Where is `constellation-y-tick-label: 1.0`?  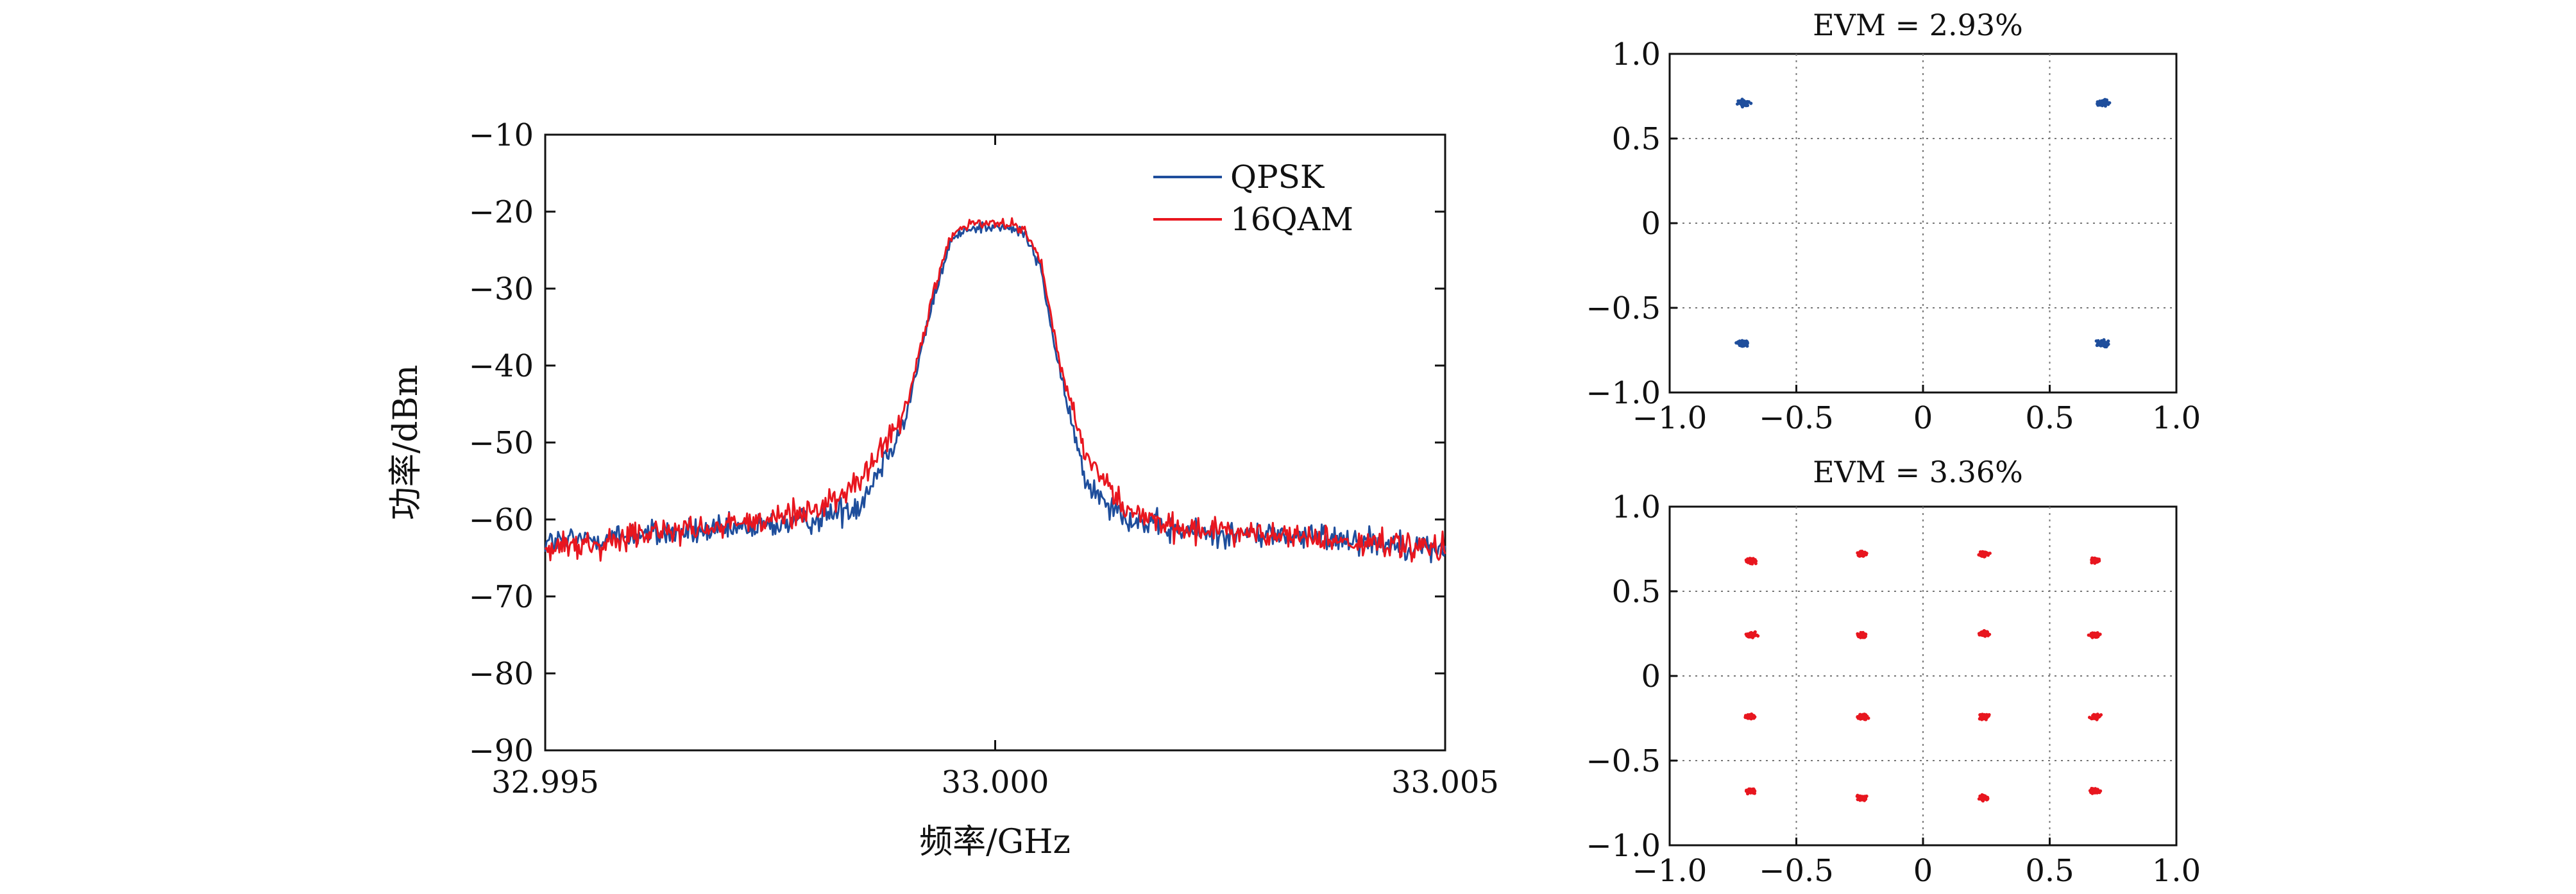
constellation-y-tick-label: 1.0 is located at coordinates (1636, 507).